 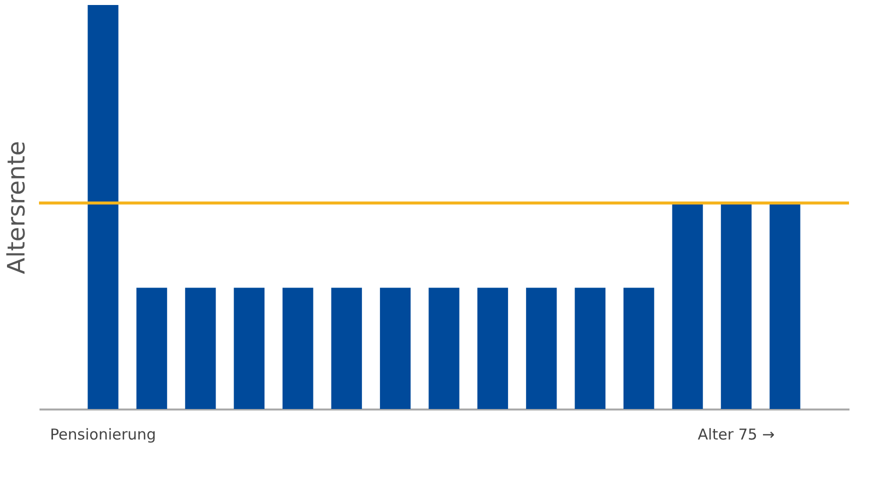 I want to click on x-tick-label: Alter 75 →, so click(x=736, y=435).